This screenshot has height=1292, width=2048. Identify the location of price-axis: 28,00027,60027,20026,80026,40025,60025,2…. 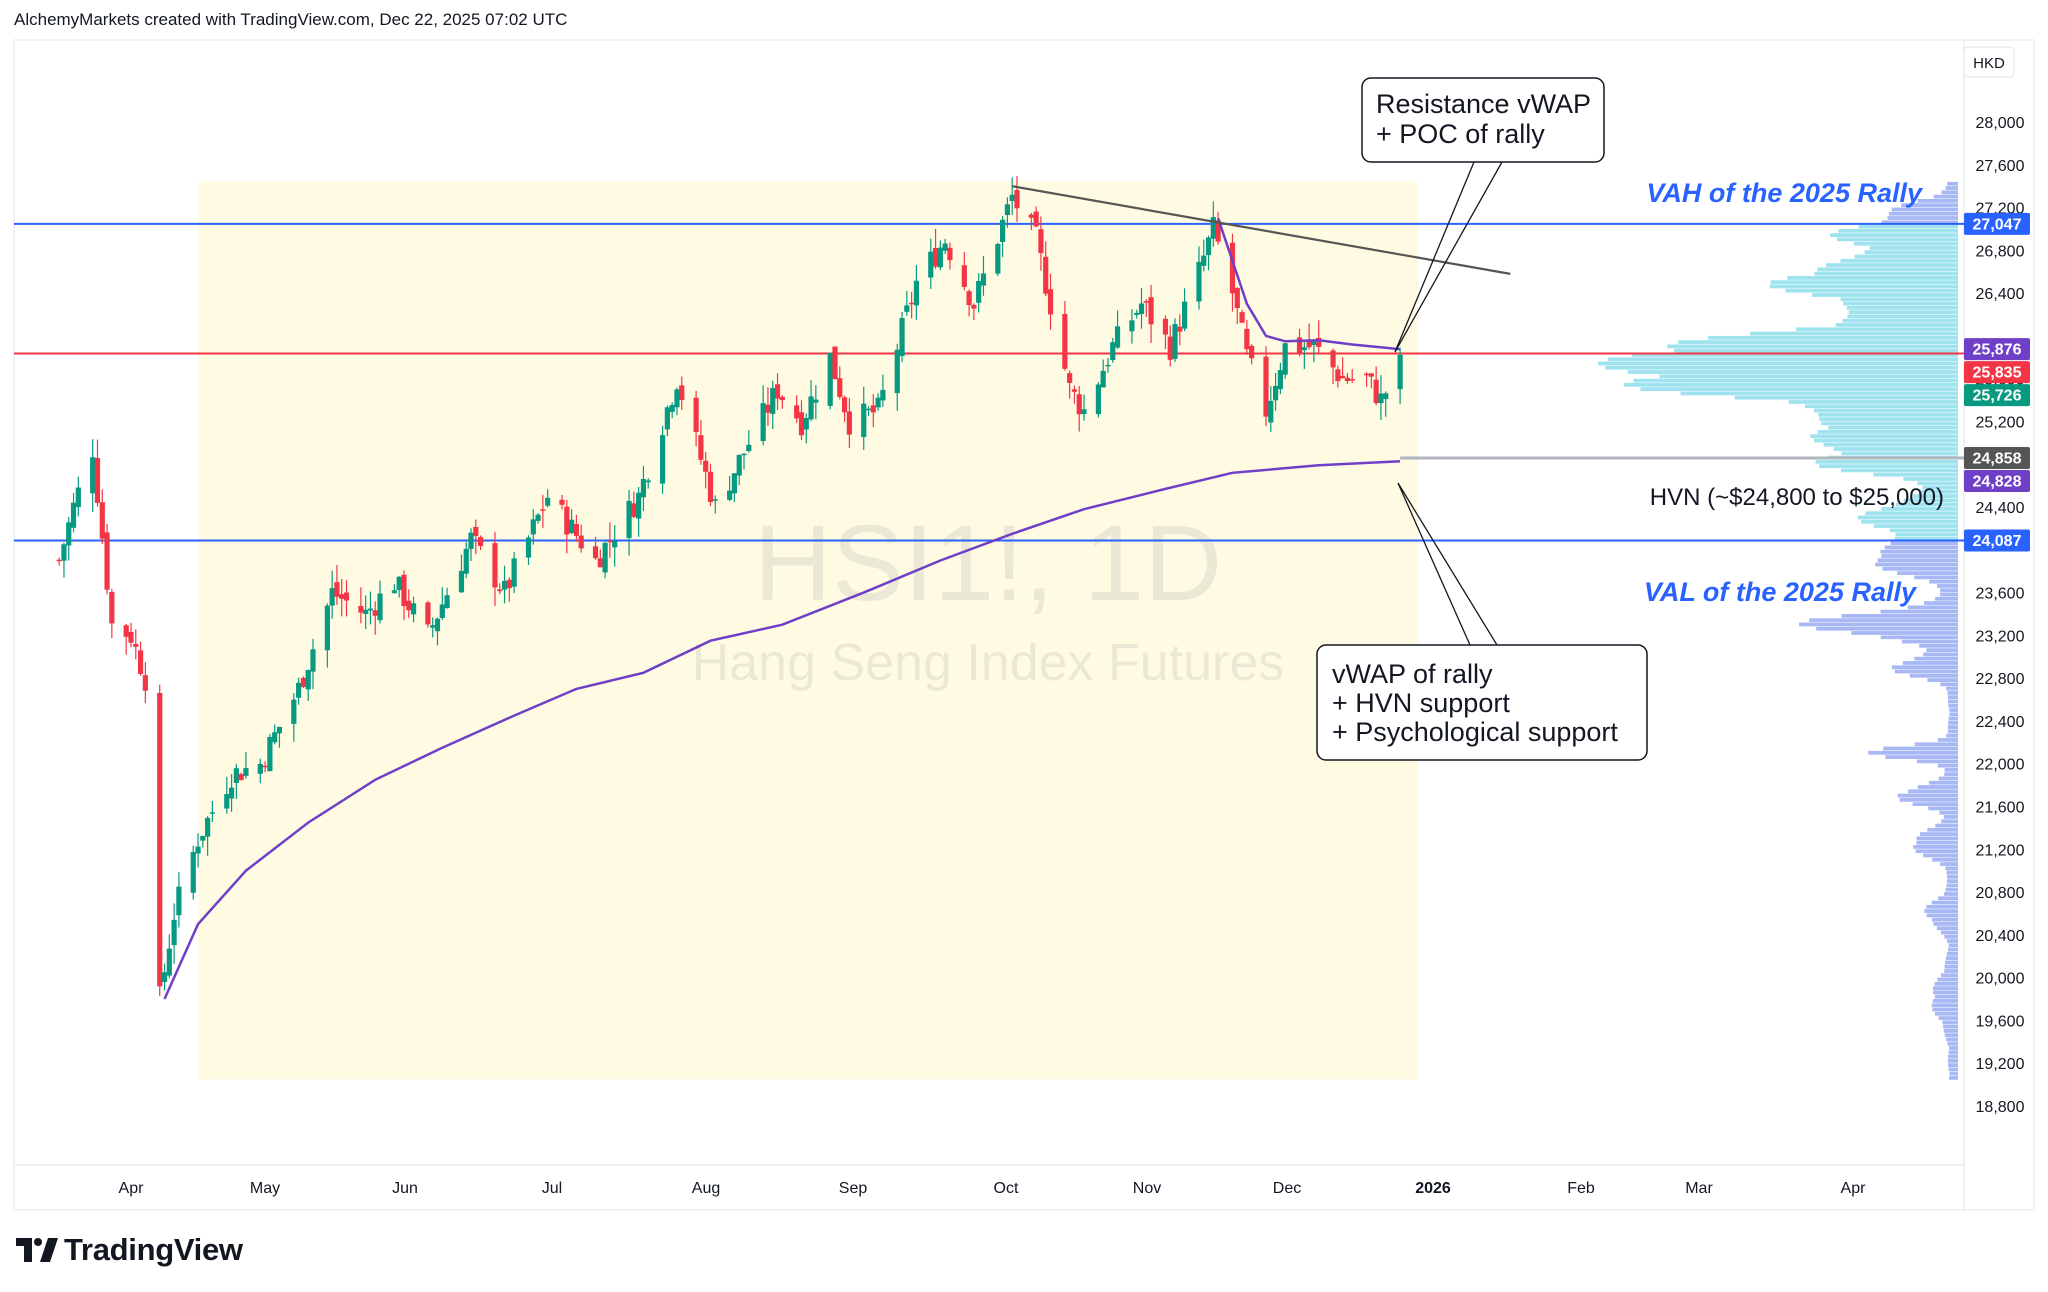
(2000, 615).